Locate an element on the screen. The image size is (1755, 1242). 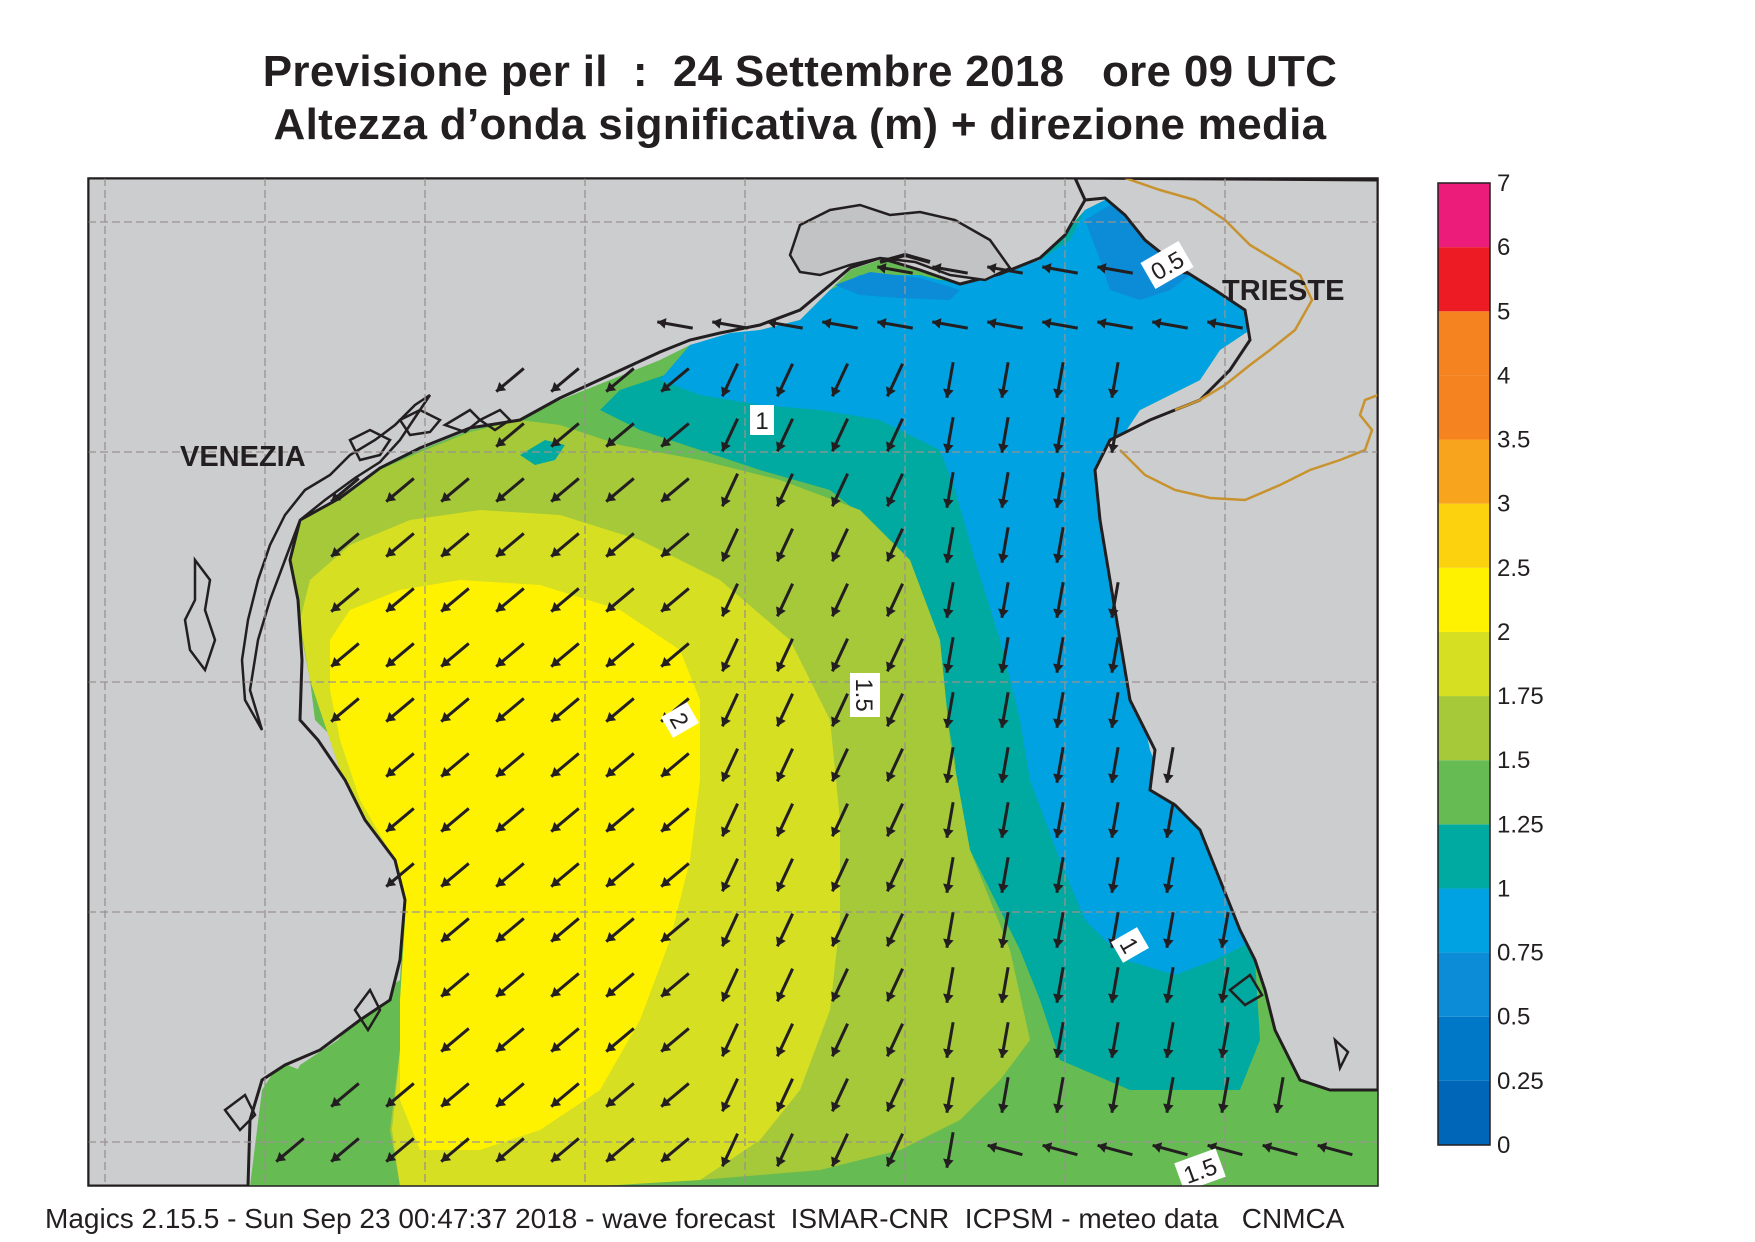
legend-tick-label: 1.25 is located at coordinates (1520, 824).